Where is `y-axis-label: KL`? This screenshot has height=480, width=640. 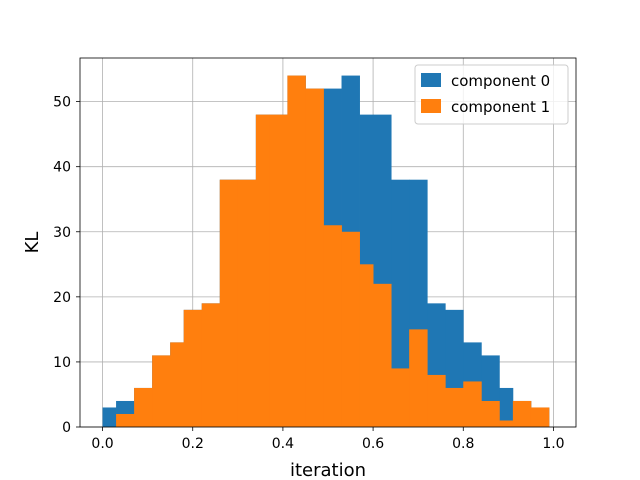 y-axis-label: KL is located at coordinates (32, 243).